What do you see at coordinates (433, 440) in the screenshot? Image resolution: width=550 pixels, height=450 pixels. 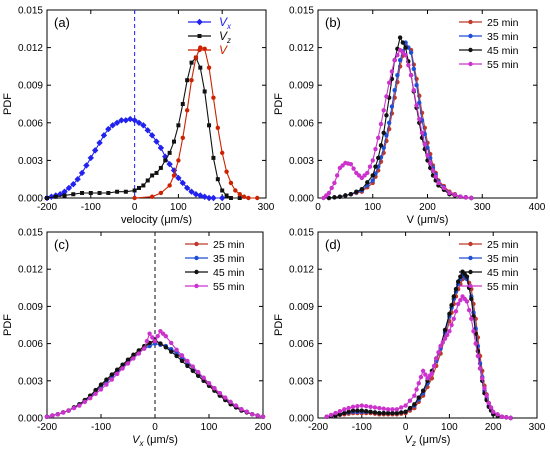 I see `x-axis-label-unit: (μm/s)` at bounding box center [433, 440].